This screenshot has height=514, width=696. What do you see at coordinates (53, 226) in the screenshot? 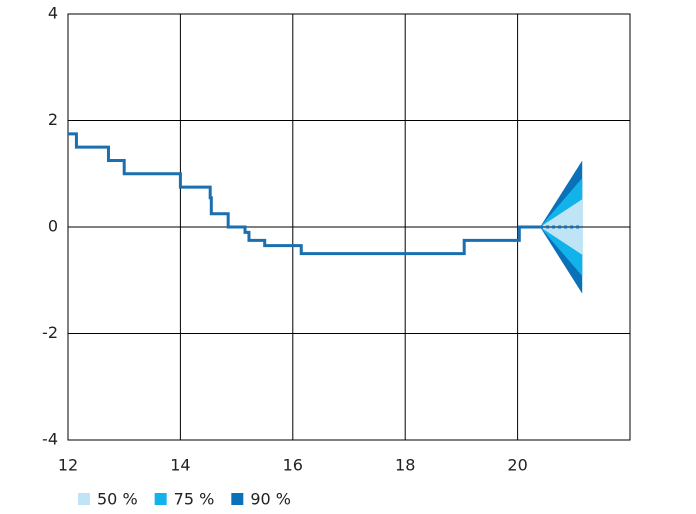
I see `y-tick-label: 0` at bounding box center [53, 226].